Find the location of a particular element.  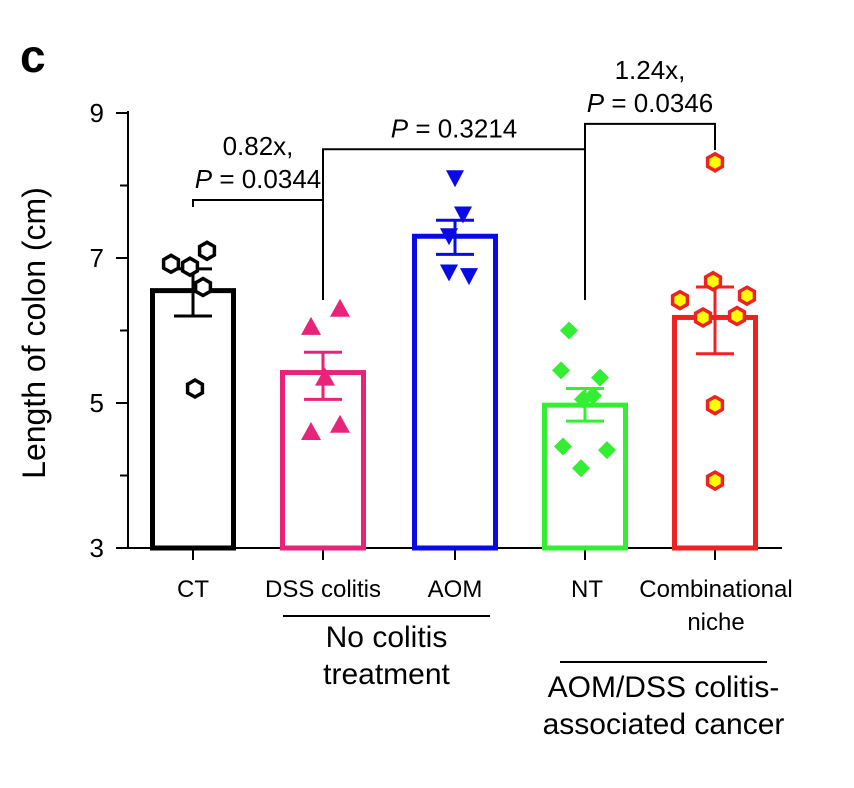

group-label: AOM/DSS colitis- is located at coordinates (664, 687).